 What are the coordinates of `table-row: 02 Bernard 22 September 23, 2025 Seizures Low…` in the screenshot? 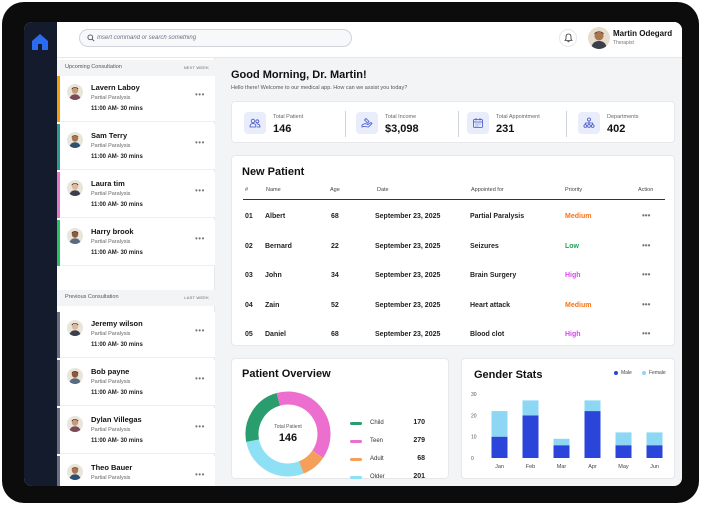 It's located at (454, 247).